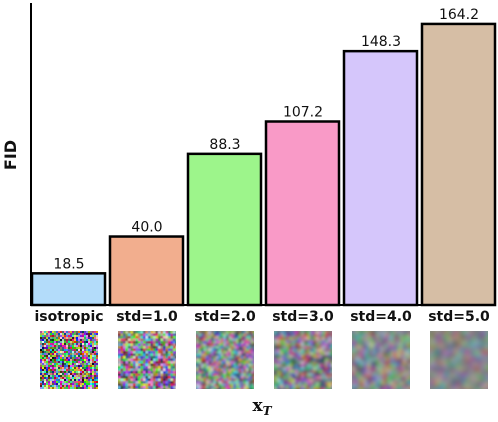 The height and width of the screenshot is (422, 498). I want to click on category-tick-label: std=5.0, so click(459, 317).